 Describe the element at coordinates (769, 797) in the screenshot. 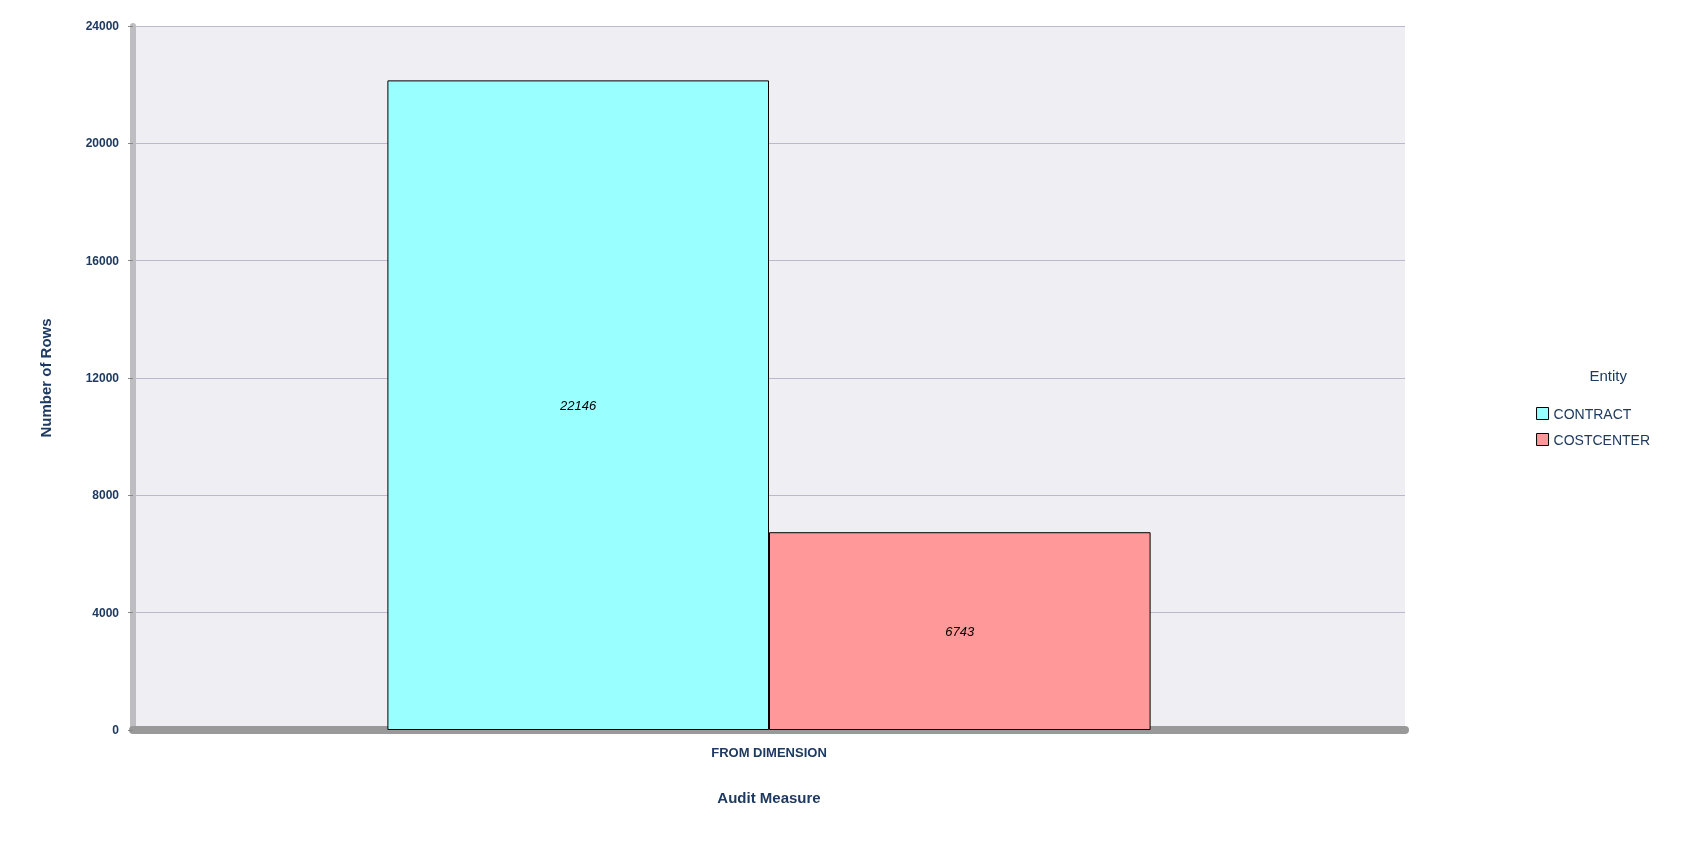

I see `x-axis-title: Audit Measure` at that location.